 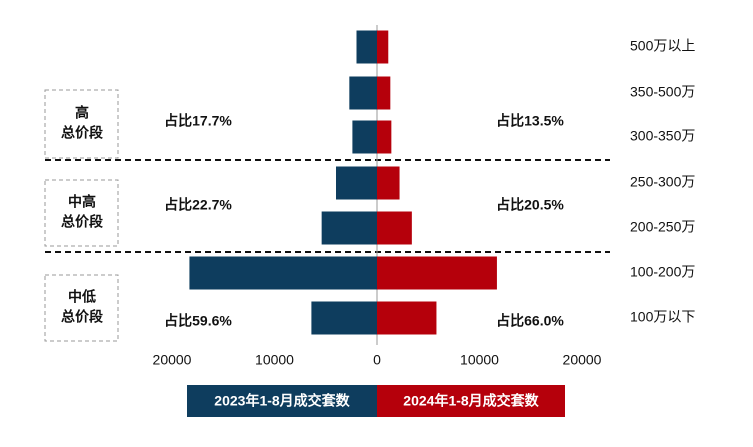 What do you see at coordinates (198, 205) in the screenshot?
I see `share-label: 占比22.7%` at bounding box center [198, 205].